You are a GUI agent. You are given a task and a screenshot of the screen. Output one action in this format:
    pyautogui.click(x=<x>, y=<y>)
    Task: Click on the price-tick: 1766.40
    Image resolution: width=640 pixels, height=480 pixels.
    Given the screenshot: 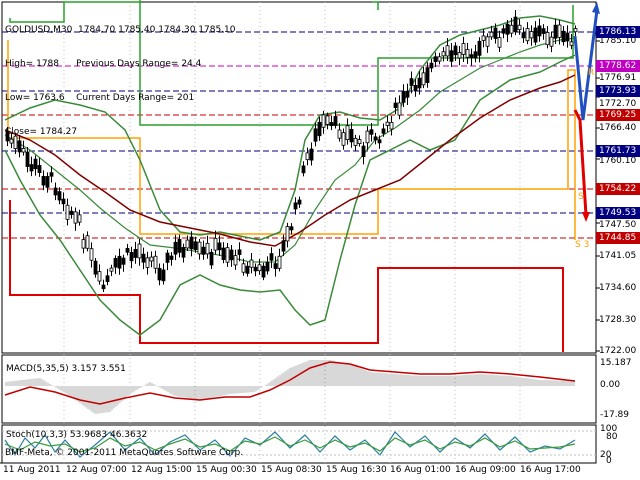 What is the action you would take?
    pyautogui.click(x=618, y=128)
    